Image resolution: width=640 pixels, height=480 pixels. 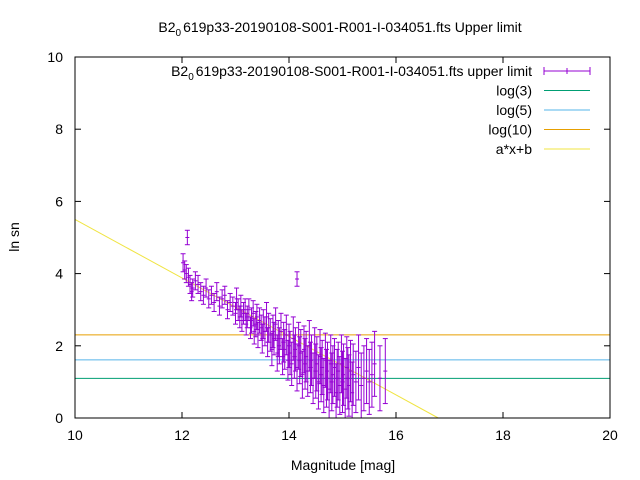 I want to click on legend-item: log(5), so click(x=543, y=110).